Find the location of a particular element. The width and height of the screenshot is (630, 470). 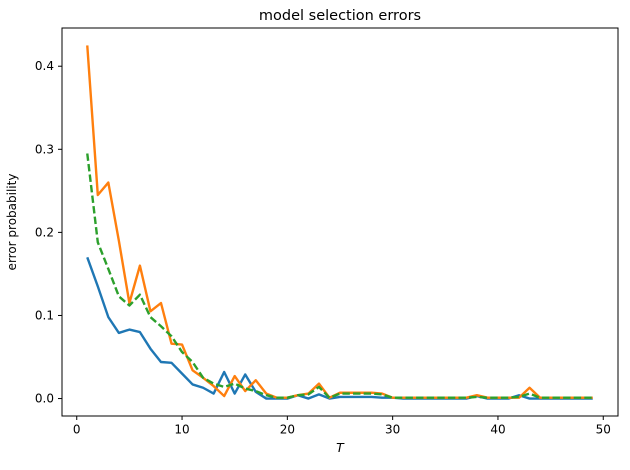

chart-title: model selection errors is located at coordinates (340, 16).